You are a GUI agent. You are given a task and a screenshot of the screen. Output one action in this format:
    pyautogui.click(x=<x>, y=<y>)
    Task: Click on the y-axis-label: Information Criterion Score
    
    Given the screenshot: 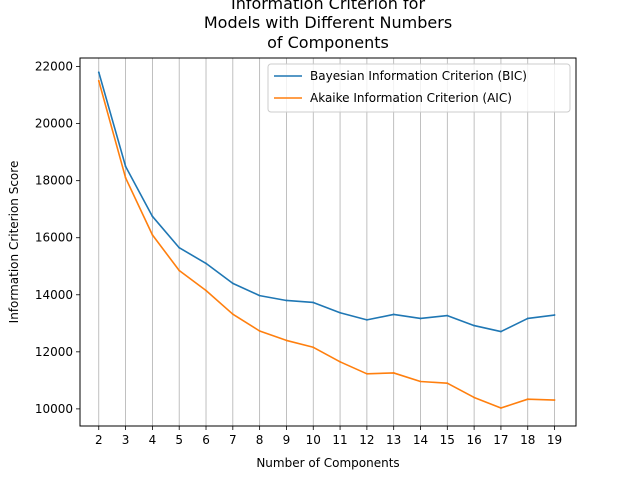 What is the action you would take?
    pyautogui.click(x=14, y=242)
    